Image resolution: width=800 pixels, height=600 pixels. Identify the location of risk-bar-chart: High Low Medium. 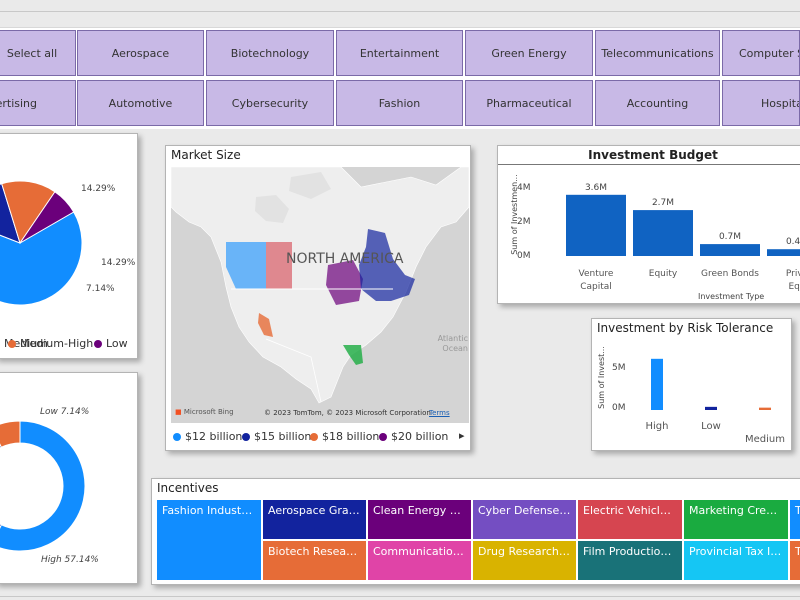
(692, 385).